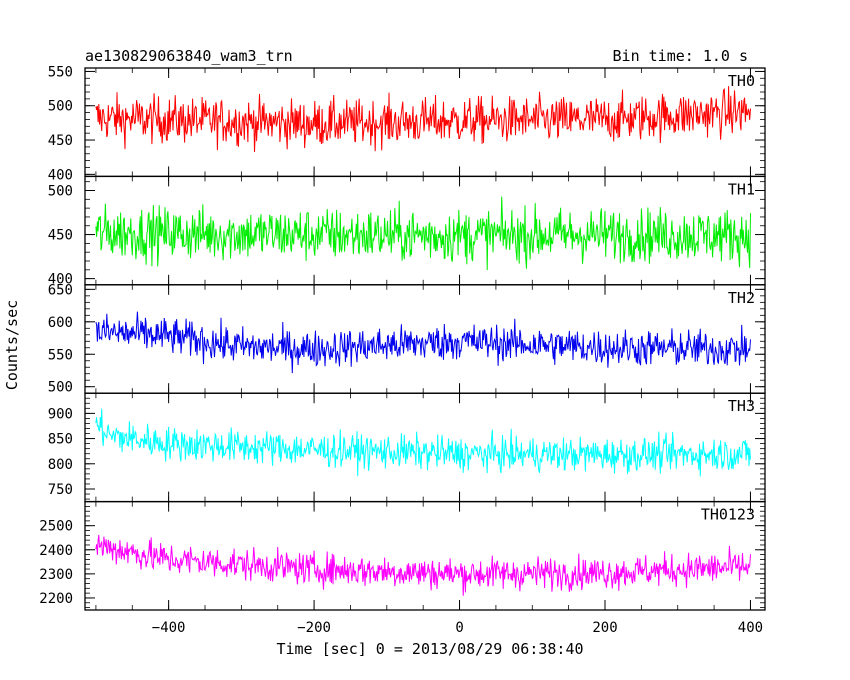  I want to click on x-tick-label: −200, so click(314, 628).